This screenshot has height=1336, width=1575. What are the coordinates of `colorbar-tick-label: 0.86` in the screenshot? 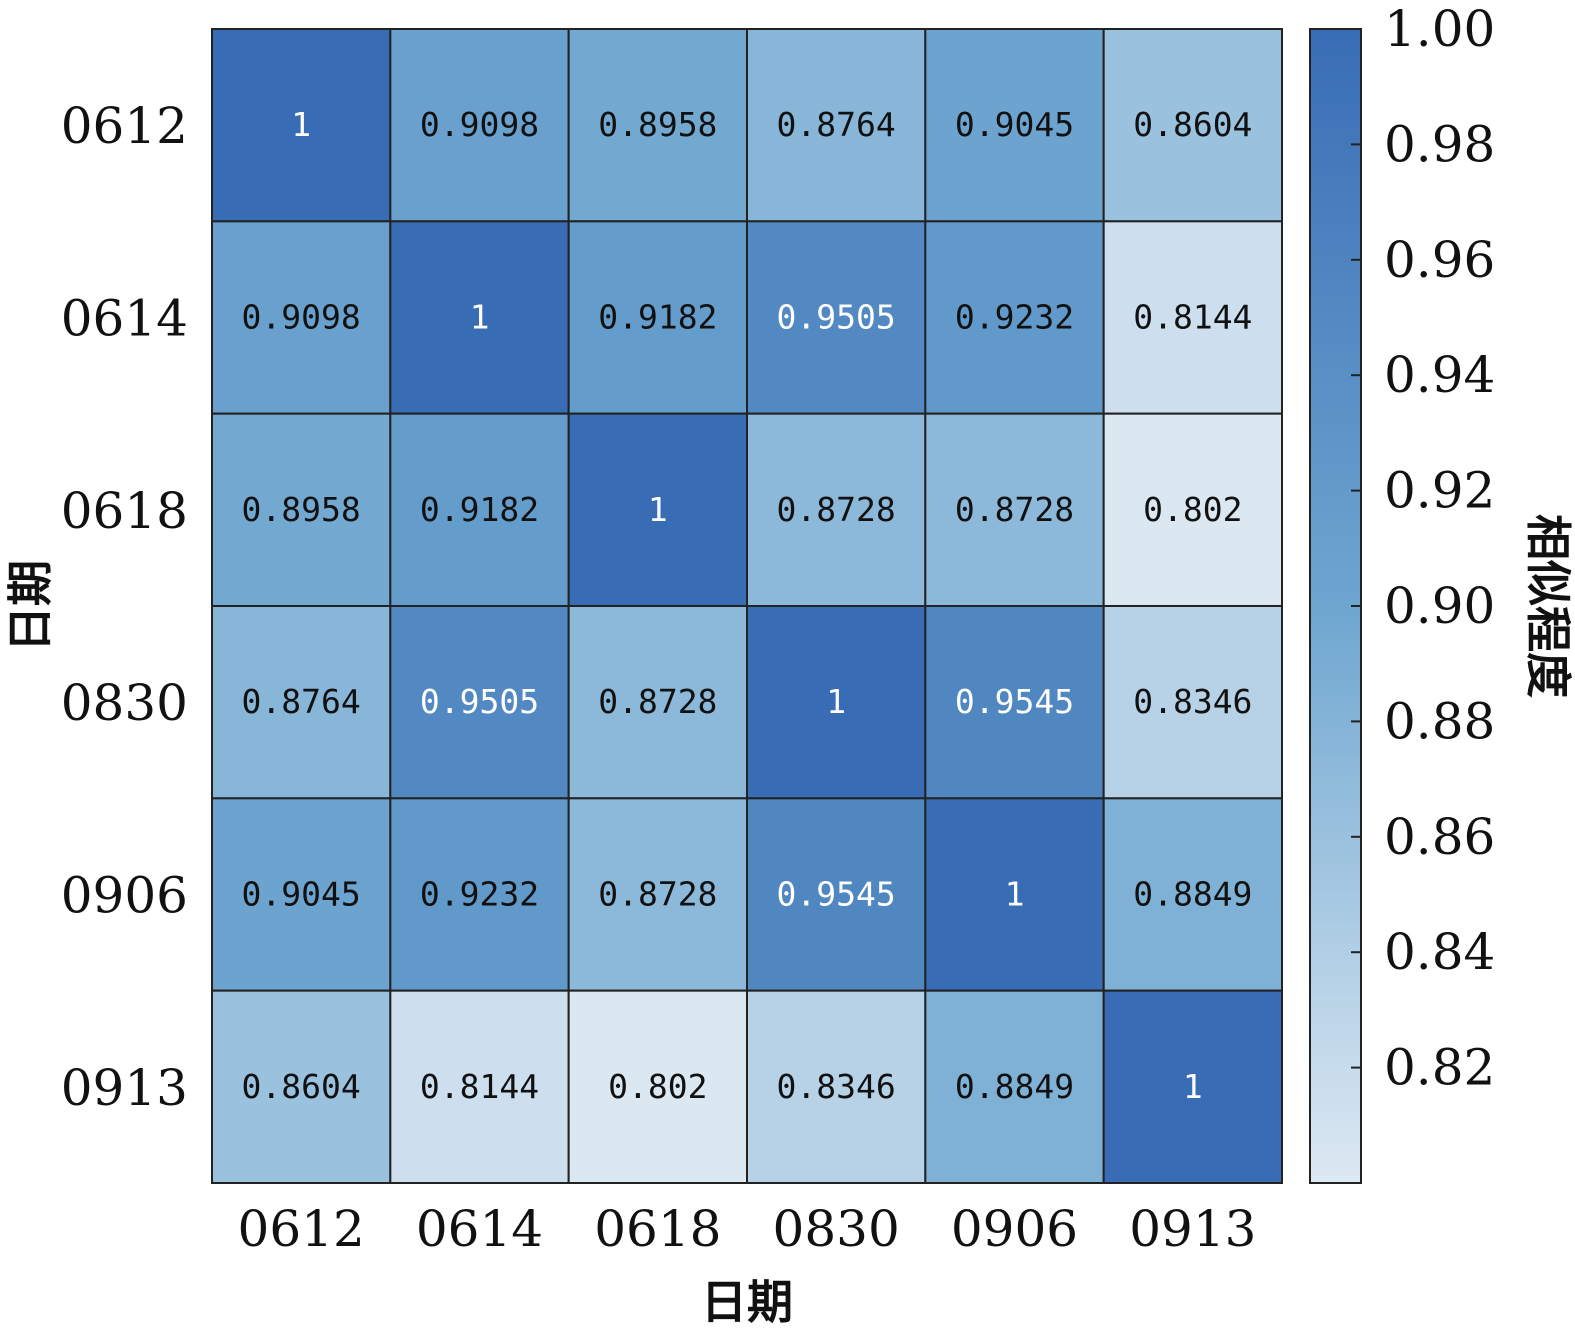 It's located at (1439, 837).